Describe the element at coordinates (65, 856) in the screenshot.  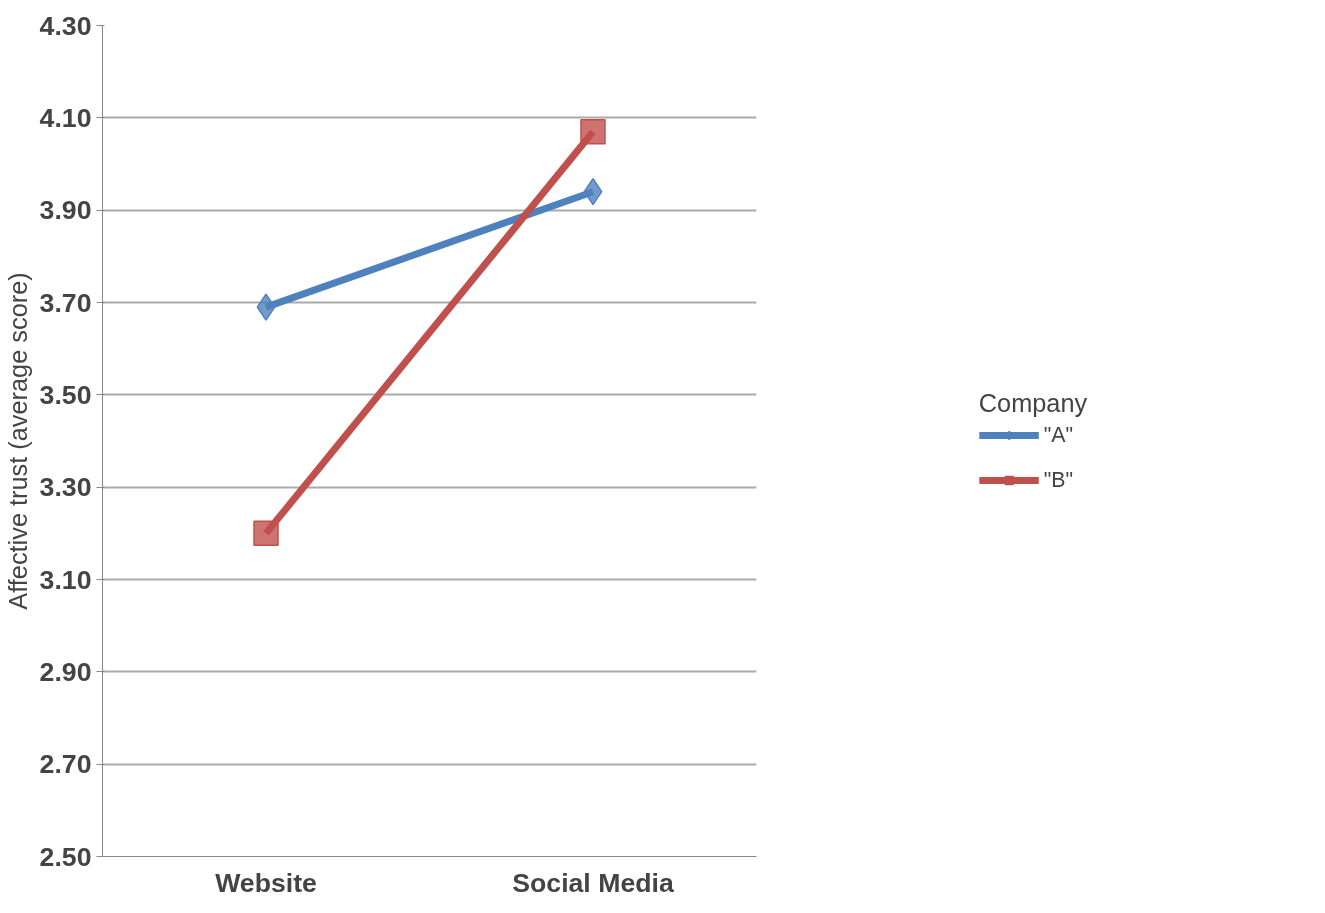
I see `y-tick-label: 2.50` at that location.